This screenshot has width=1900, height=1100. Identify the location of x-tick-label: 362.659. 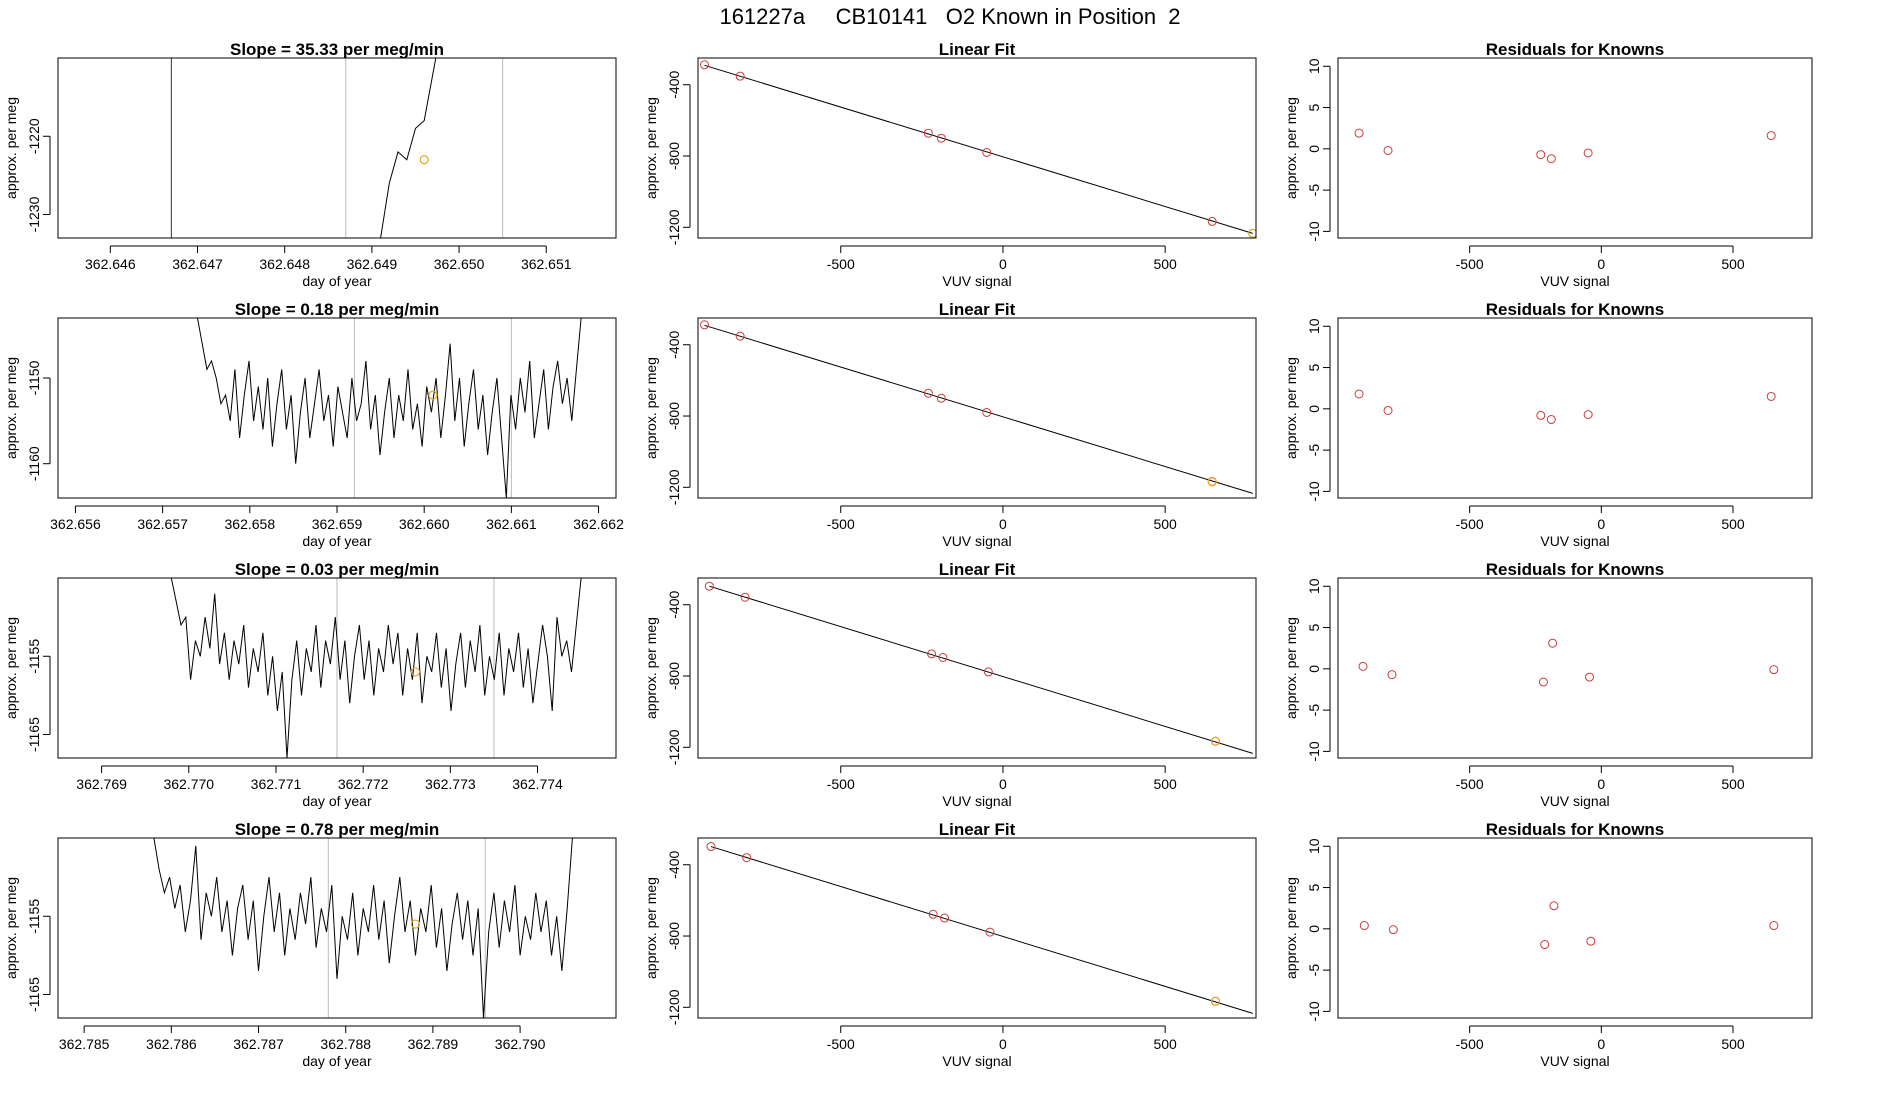
(337, 524).